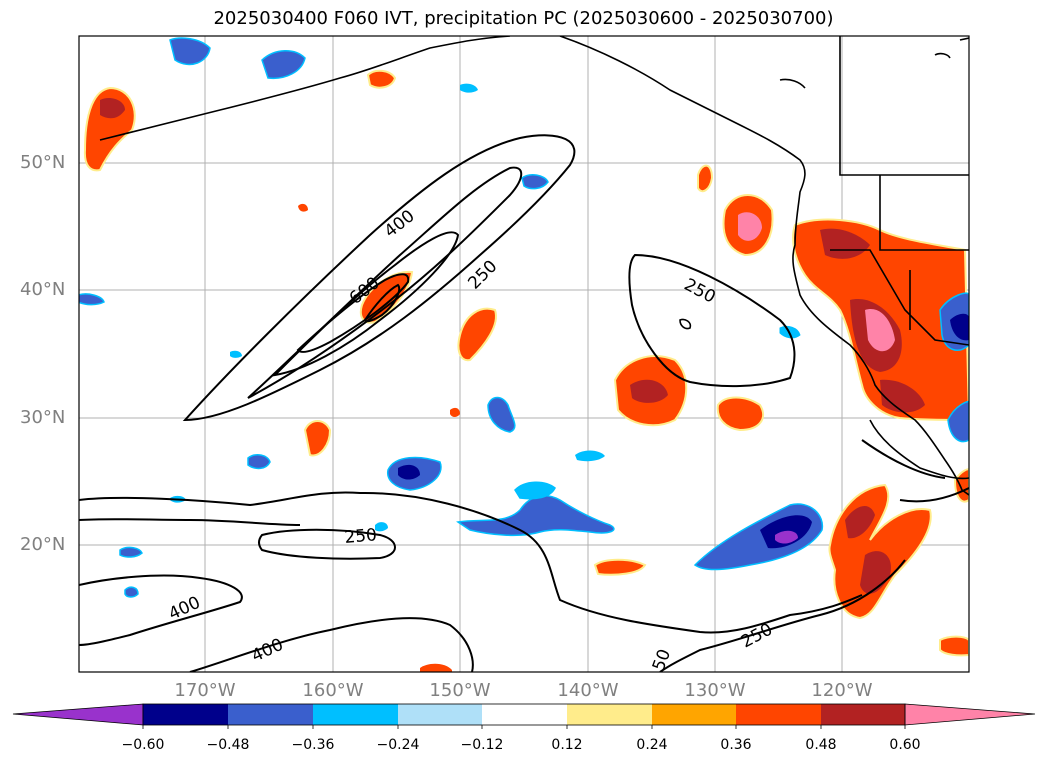  Describe the element at coordinates (205, 690) in the screenshot. I see `lon-label: 170°W` at that location.